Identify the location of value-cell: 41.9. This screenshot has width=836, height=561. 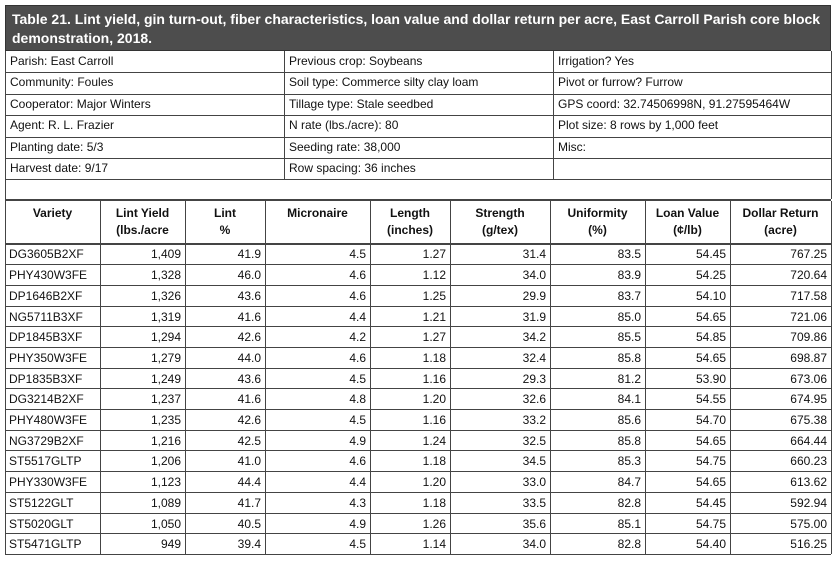
(249, 254).